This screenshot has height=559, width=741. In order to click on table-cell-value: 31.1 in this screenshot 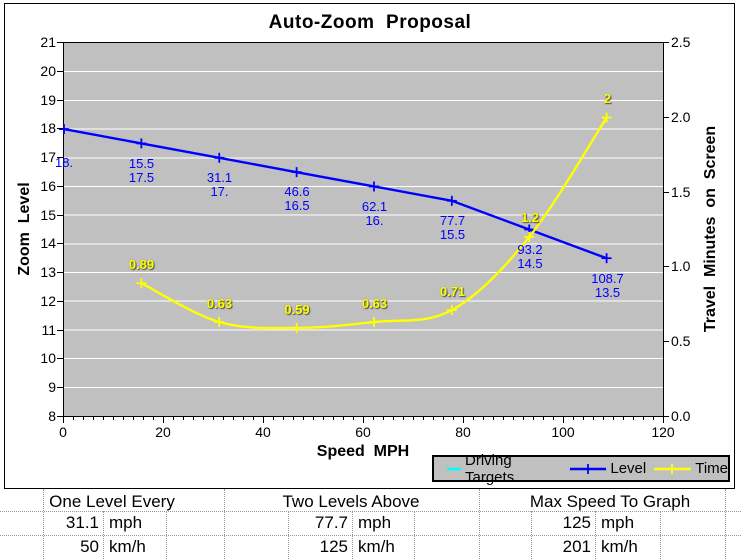, I will do `click(82, 522)`.